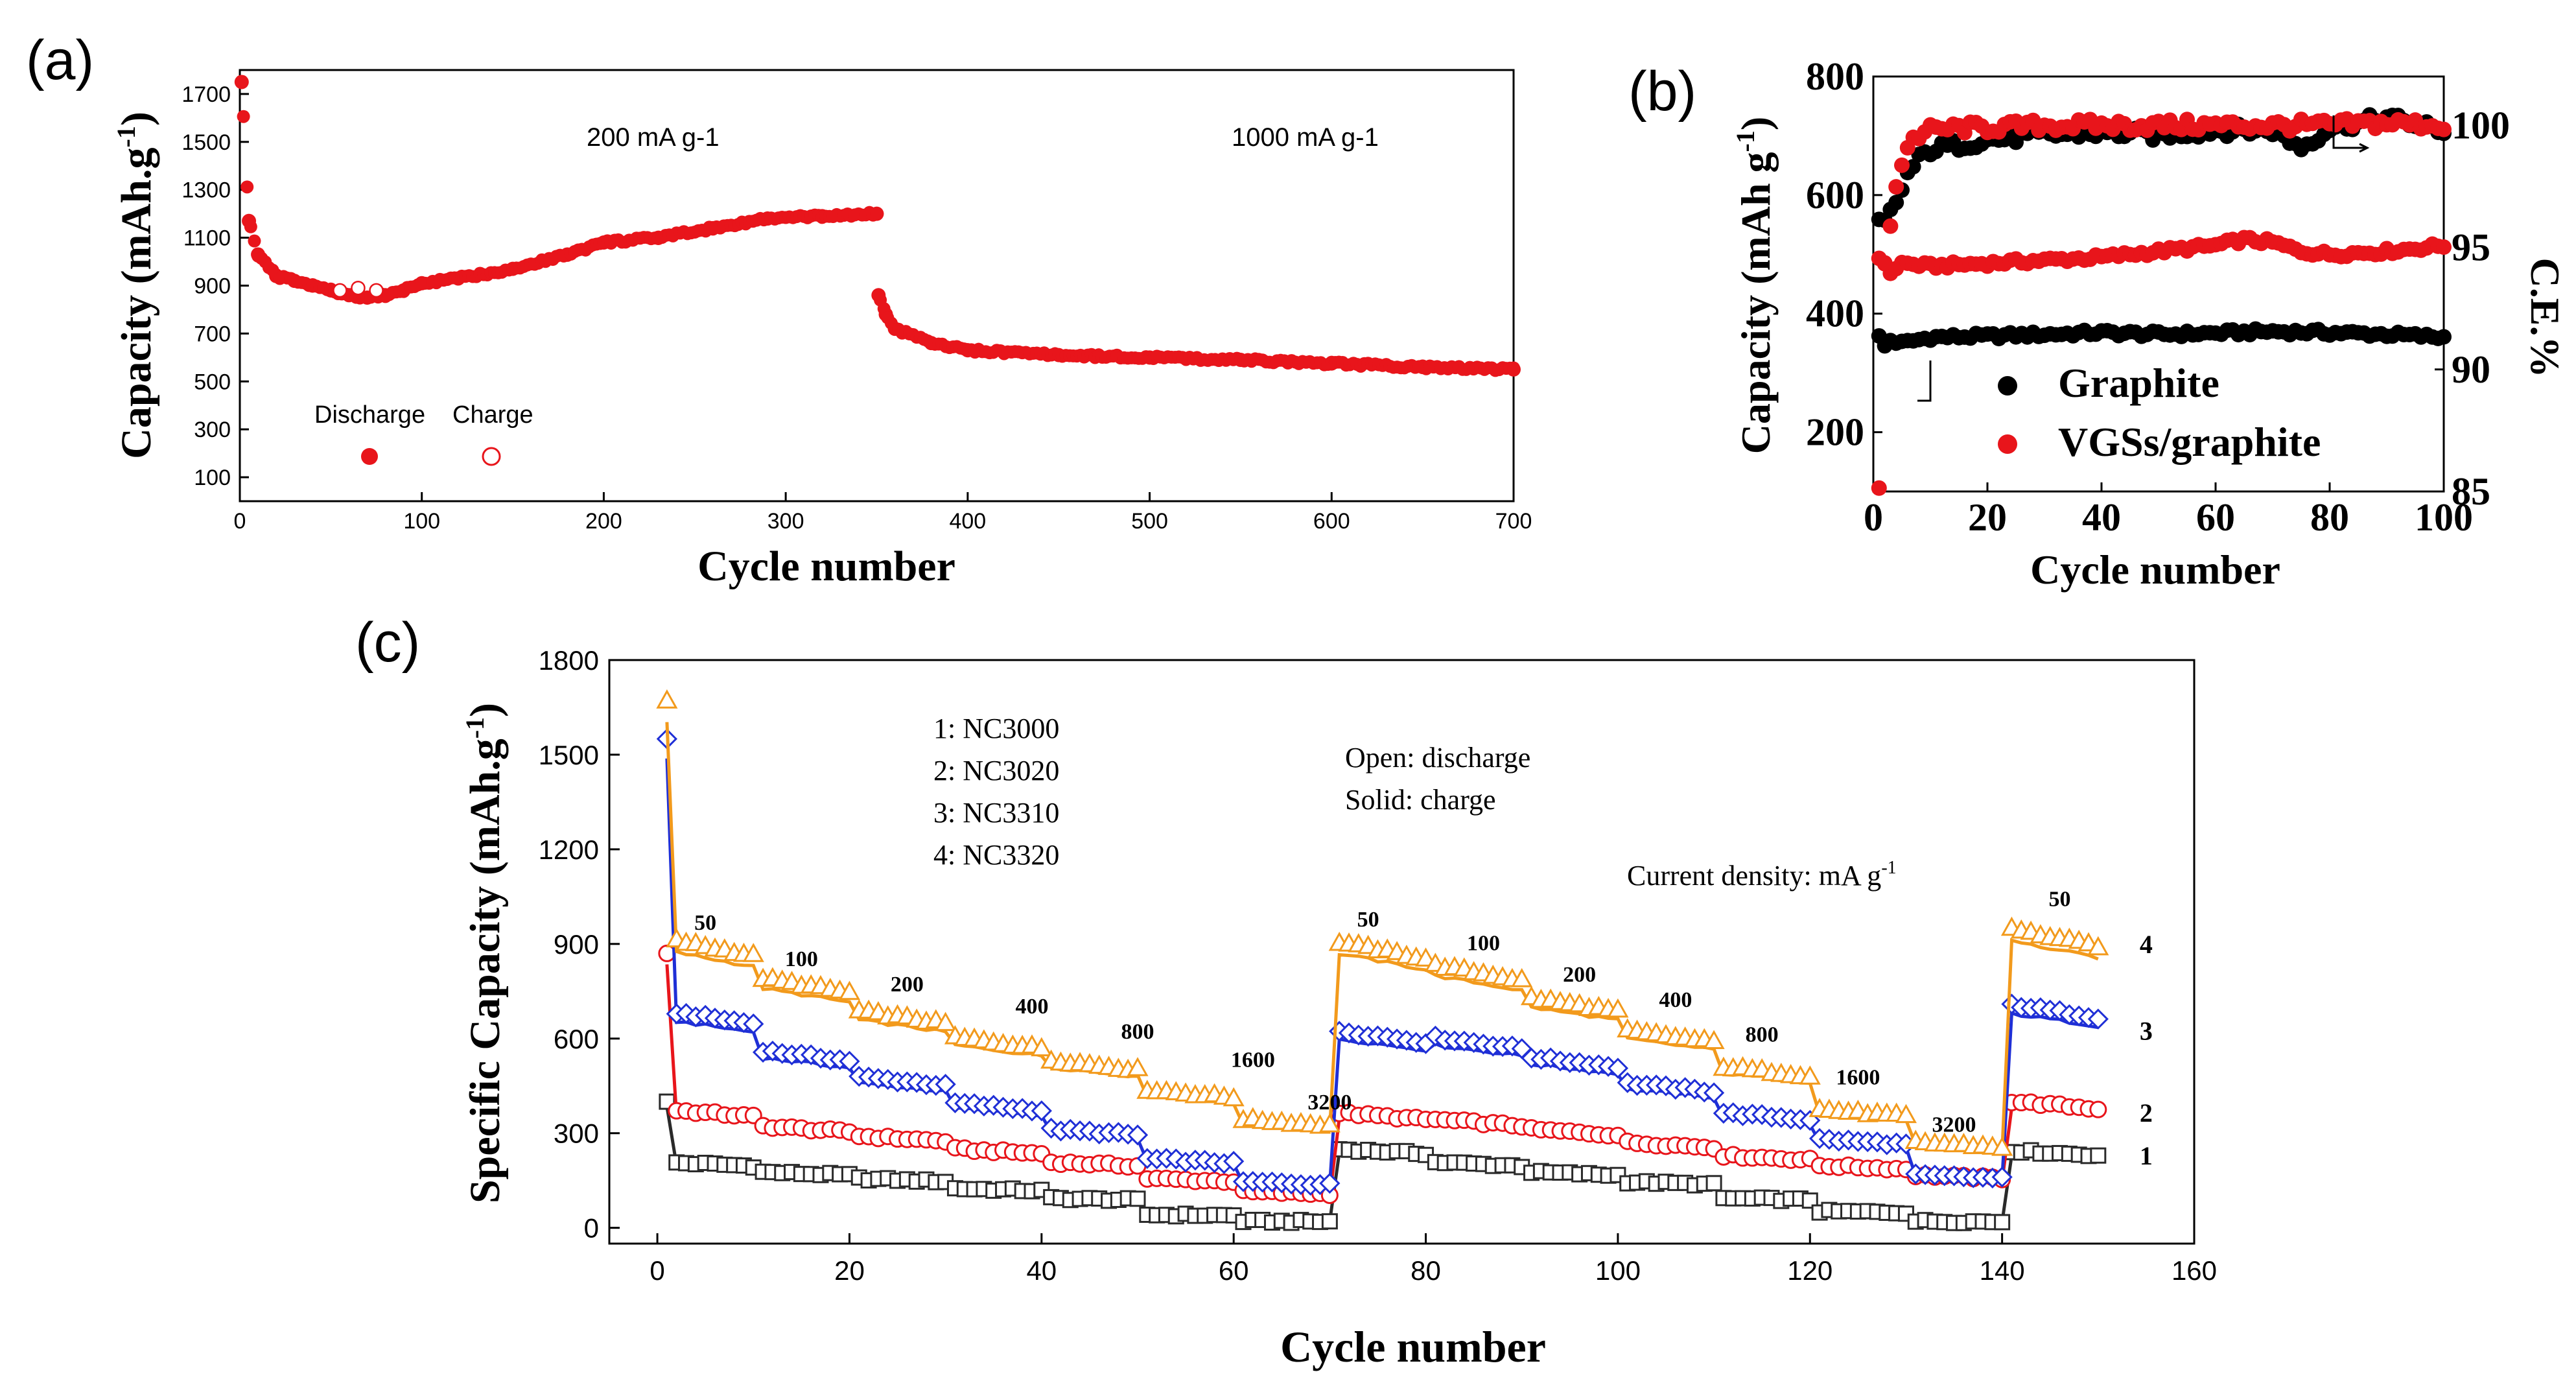 The height and width of the screenshot is (1383, 2576). What do you see at coordinates (1835, 76) in the screenshot?
I see `panel-b-y-tick-label: 800` at bounding box center [1835, 76].